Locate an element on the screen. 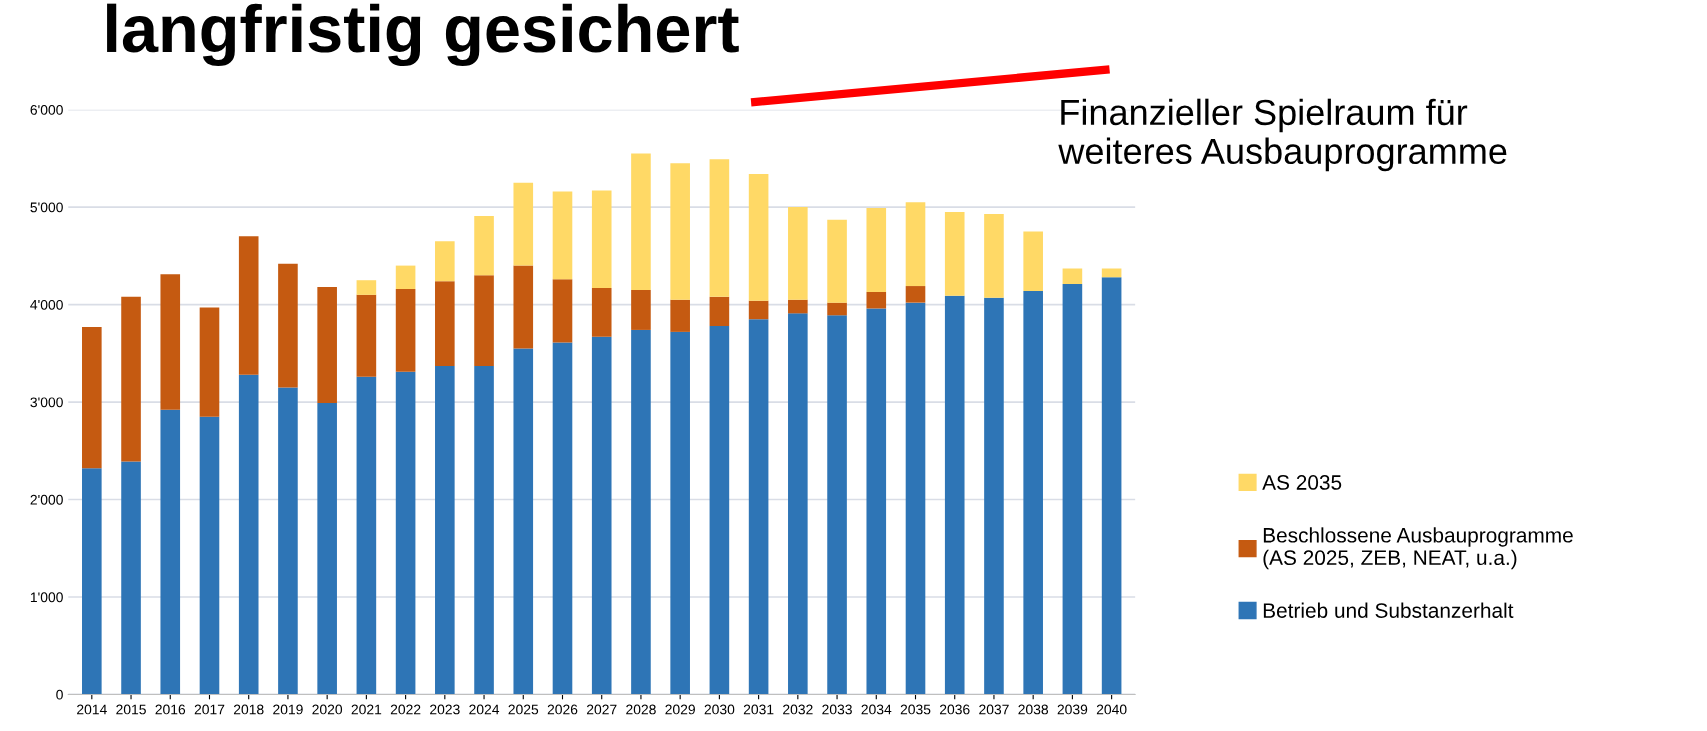 The width and height of the screenshot is (1707, 731). x-tick-label: 2029 is located at coordinates (680, 709).